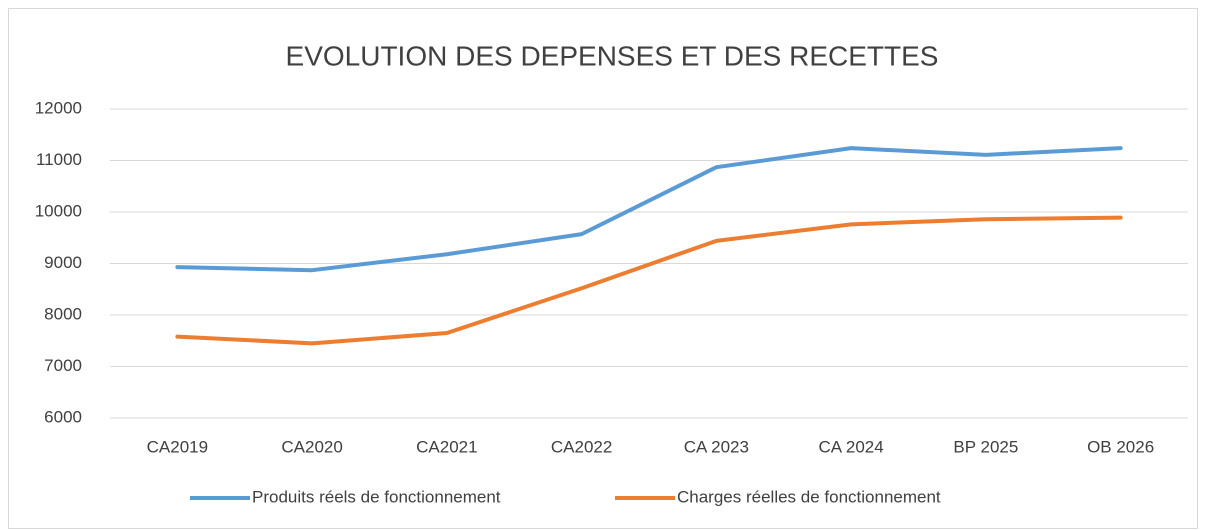 Image resolution: width=1206 pixels, height=530 pixels. What do you see at coordinates (63, 313) in the screenshot?
I see `y-tick-label: 8000` at bounding box center [63, 313].